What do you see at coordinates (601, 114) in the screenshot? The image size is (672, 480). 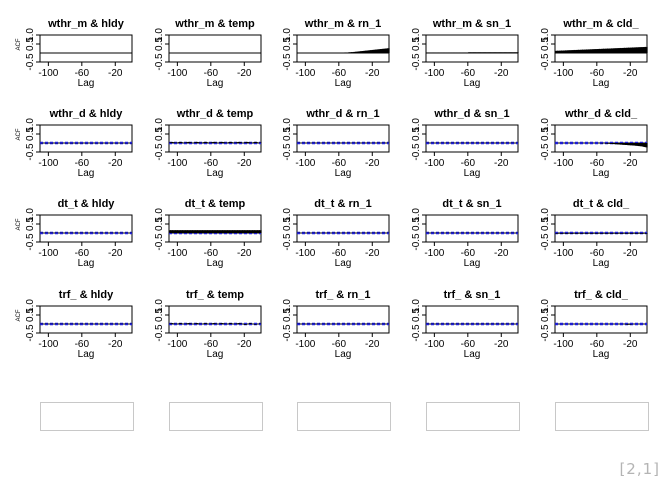 I see `panel-title: wthr_d & cld_` at bounding box center [601, 114].